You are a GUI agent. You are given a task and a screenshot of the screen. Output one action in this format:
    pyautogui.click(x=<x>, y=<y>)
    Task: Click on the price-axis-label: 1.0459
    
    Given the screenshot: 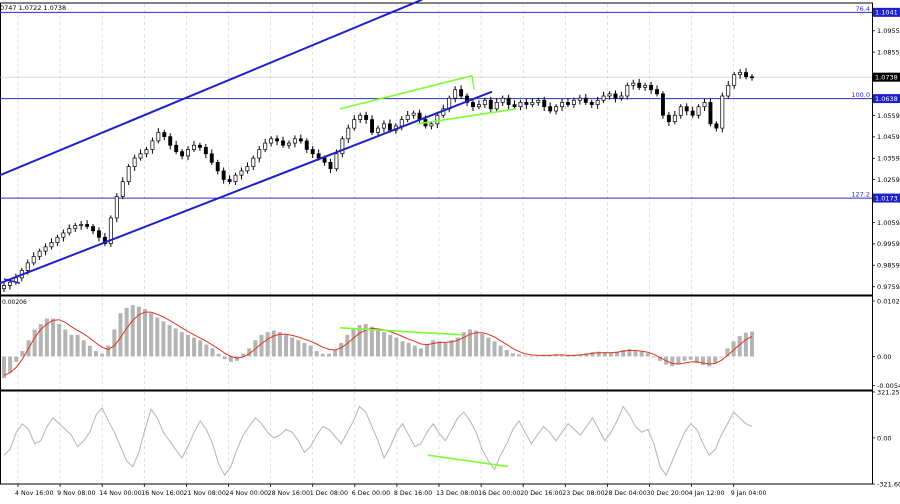 What is the action you would take?
    pyautogui.click(x=888, y=137)
    